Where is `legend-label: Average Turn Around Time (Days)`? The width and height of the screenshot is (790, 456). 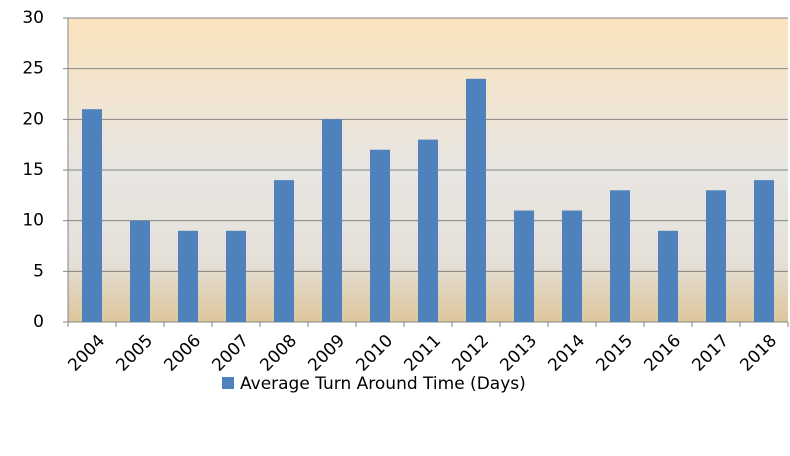 legend-label: Average Turn Around Time (Days) is located at coordinates (383, 384).